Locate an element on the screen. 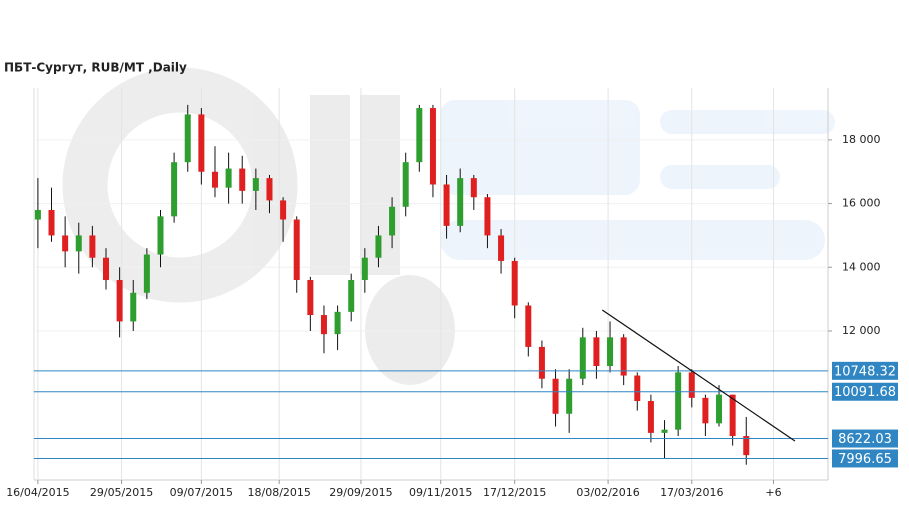  level-label: 7996.65 is located at coordinates (865, 459).